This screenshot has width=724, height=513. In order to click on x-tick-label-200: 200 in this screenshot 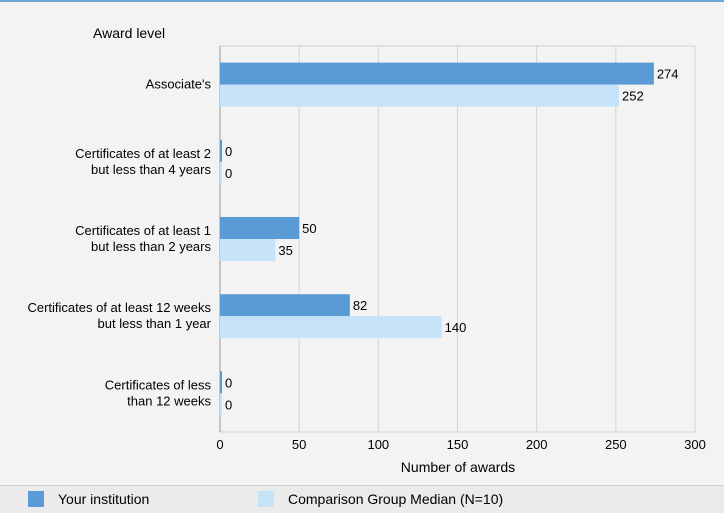, I will do `click(537, 444)`.